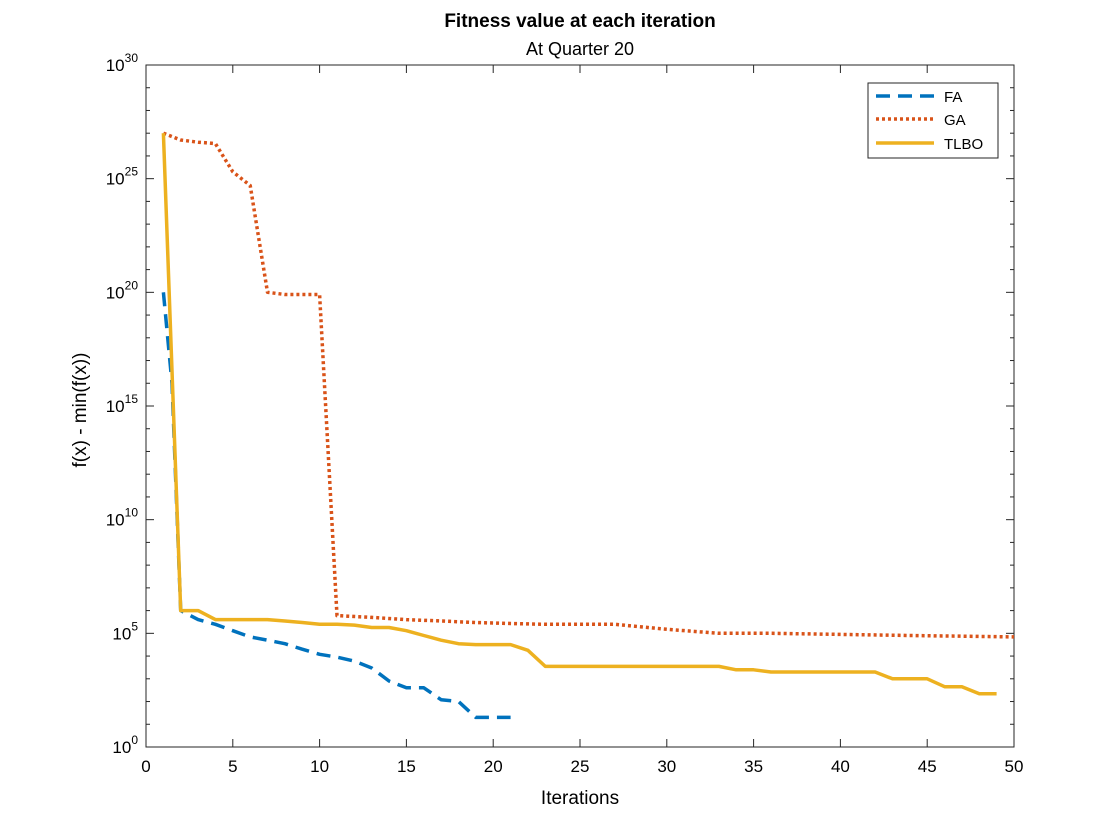 This screenshot has height=840, width=1120. I want to click on y-tick-label: 10³⁰, so click(122, 63).